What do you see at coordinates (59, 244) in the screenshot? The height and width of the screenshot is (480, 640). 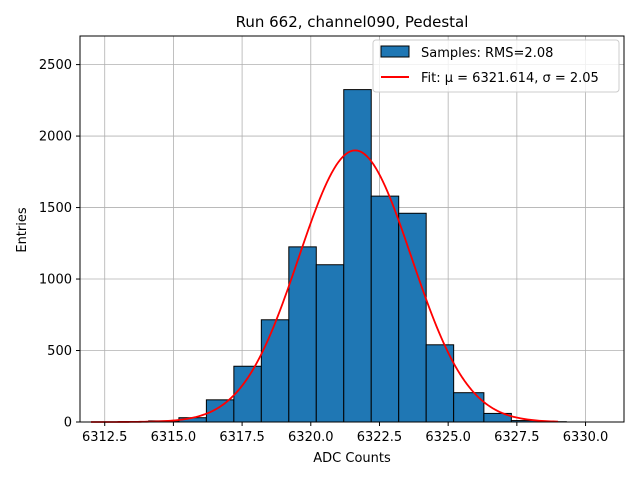 I see `y-axis-ticks: 0 500 1000 1500 2000 2500` at bounding box center [59, 244].